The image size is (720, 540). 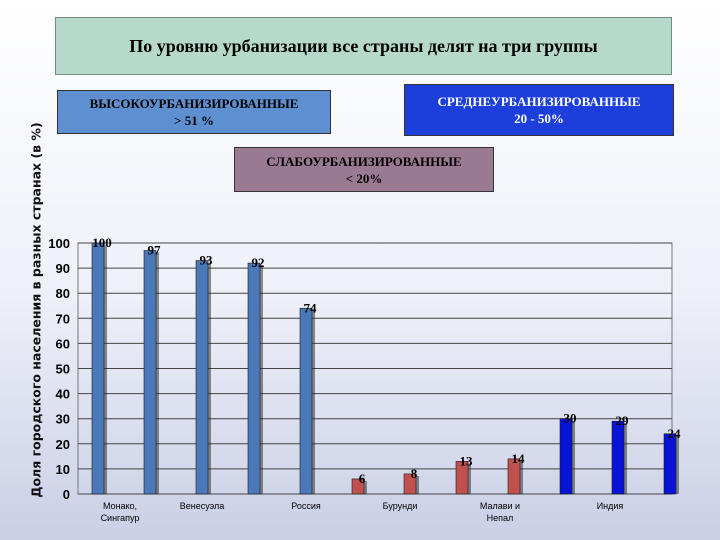 What do you see at coordinates (194, 103) in the screenshot?
I see `group-high-name: ВЫСОКОУРБАНИЗИРОВАННЫЕ` at bounding box center [194, 103].